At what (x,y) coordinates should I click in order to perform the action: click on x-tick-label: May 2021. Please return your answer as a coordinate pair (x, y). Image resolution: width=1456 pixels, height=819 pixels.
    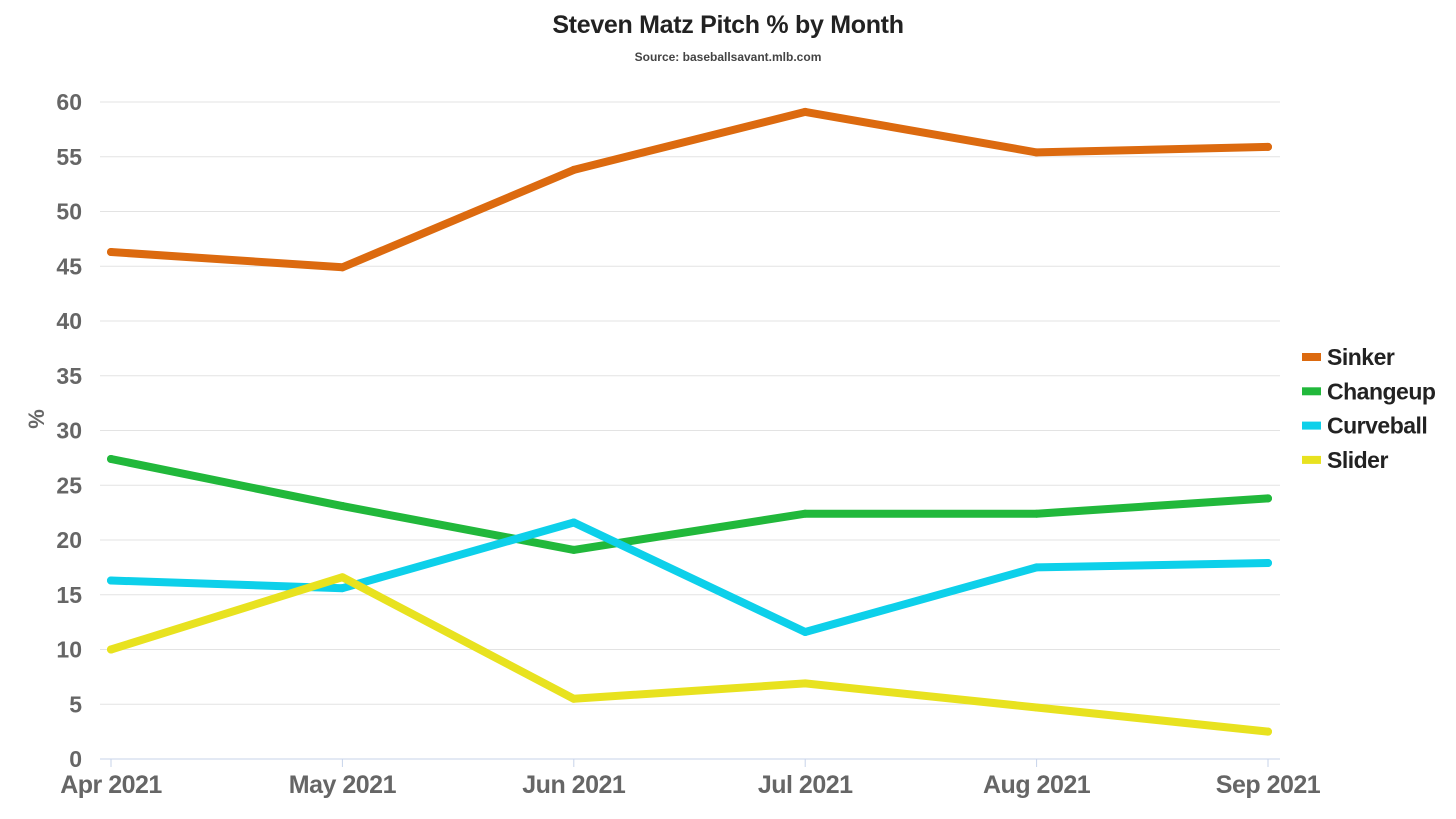
    Looking at the image, I should click on (343, 785).